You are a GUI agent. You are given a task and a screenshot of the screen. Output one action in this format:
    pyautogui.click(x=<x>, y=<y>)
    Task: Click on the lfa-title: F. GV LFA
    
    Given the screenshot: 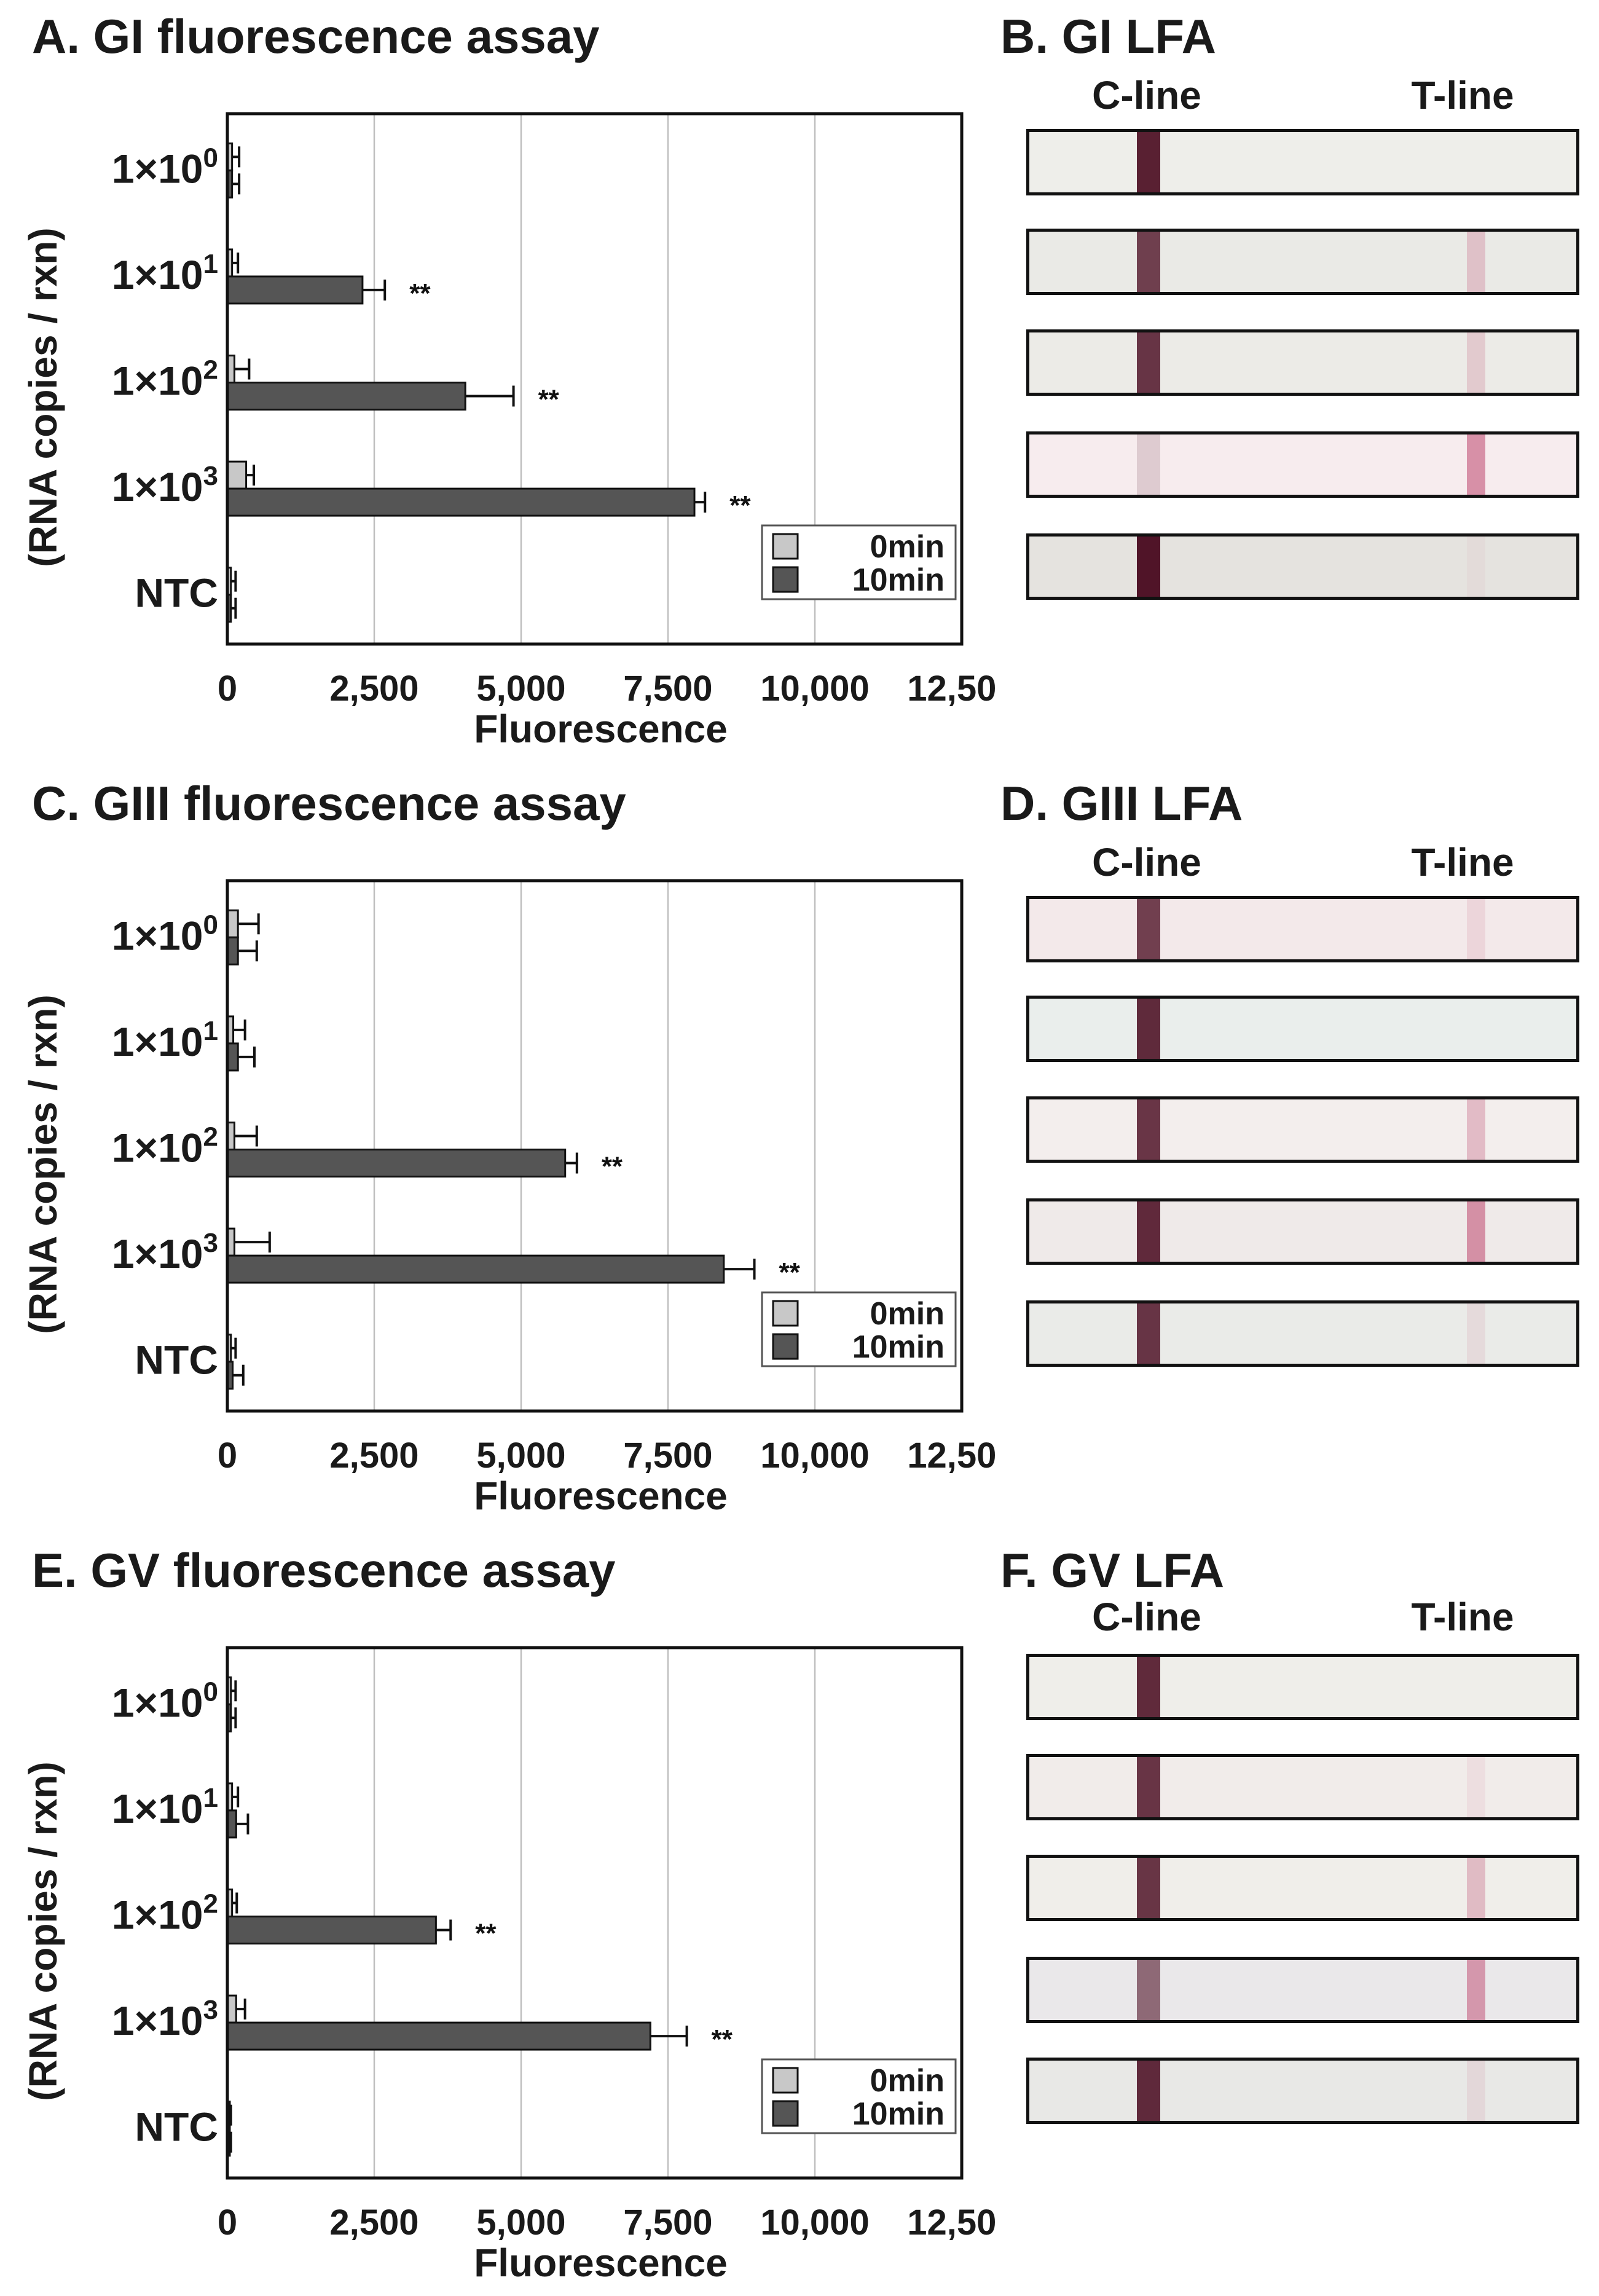 What is the action you would take?
    pyautogui.click(x=1112, y=1570)
    